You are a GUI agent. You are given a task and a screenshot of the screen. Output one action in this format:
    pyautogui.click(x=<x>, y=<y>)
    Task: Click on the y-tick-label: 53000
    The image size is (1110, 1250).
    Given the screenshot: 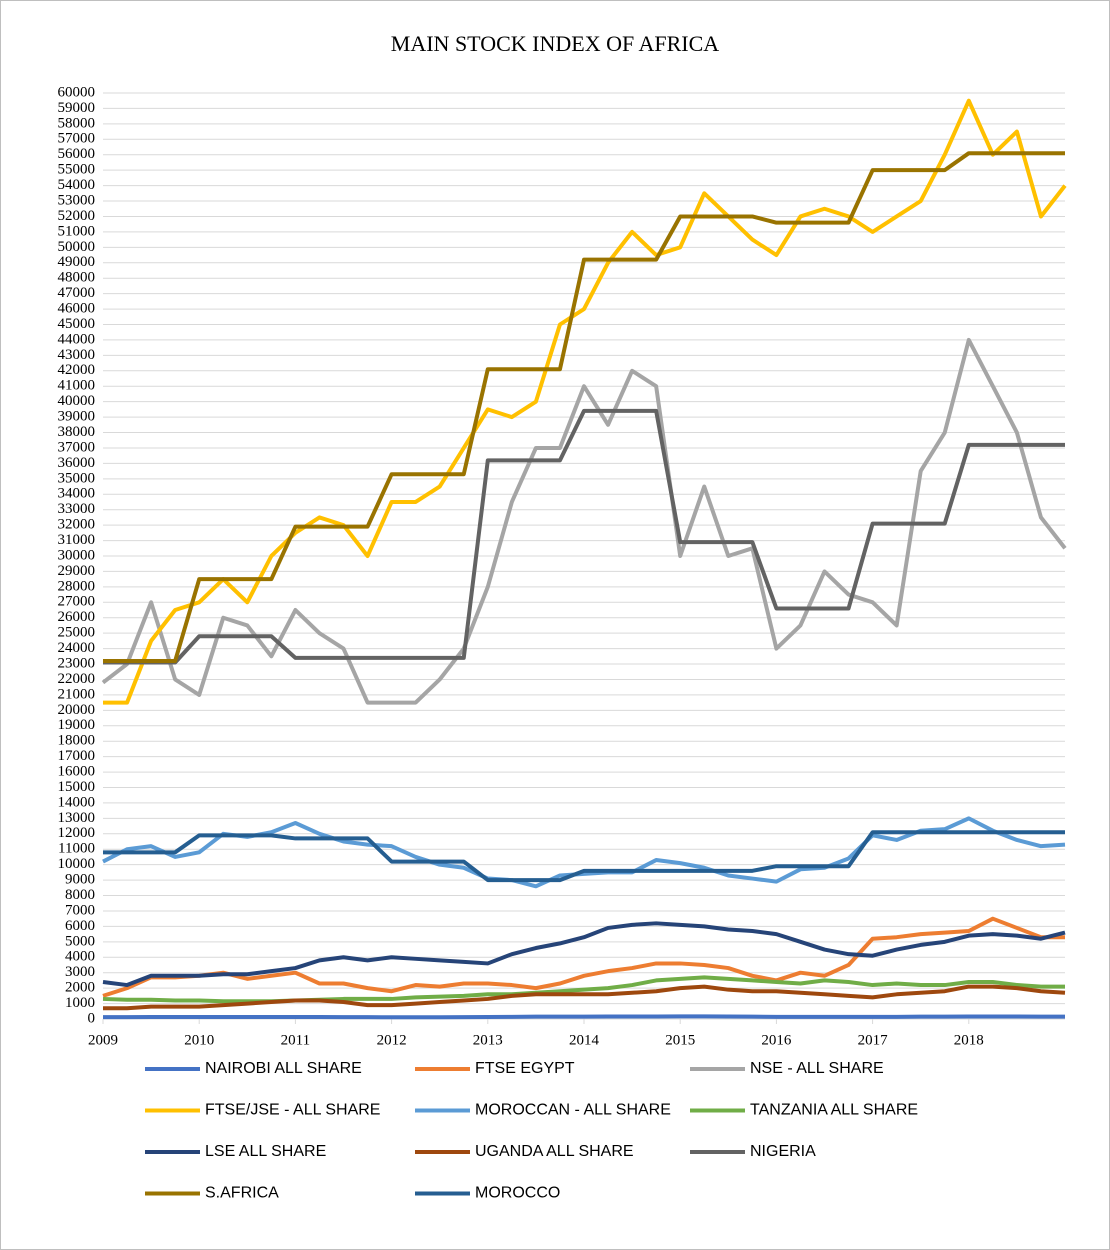 What is the action you would take?
    pyautogui.click(x=77, y=200)
    